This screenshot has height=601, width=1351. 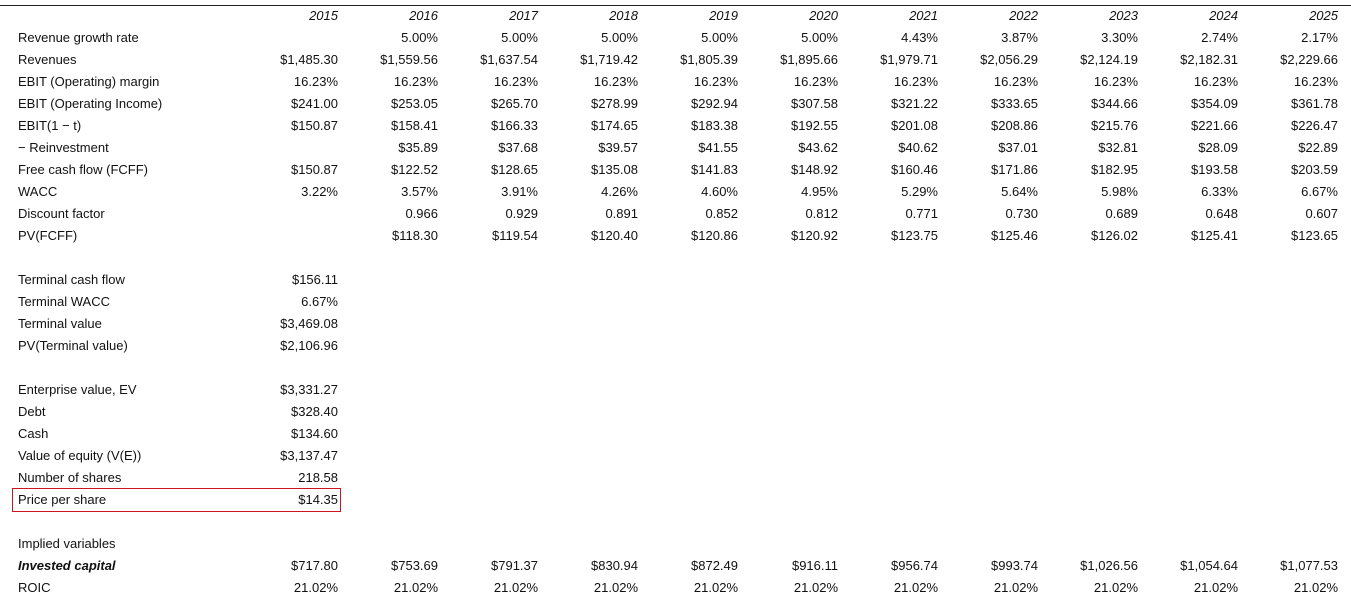 I want to click on cell: $1,054.64, so click(x=1209, y=565).